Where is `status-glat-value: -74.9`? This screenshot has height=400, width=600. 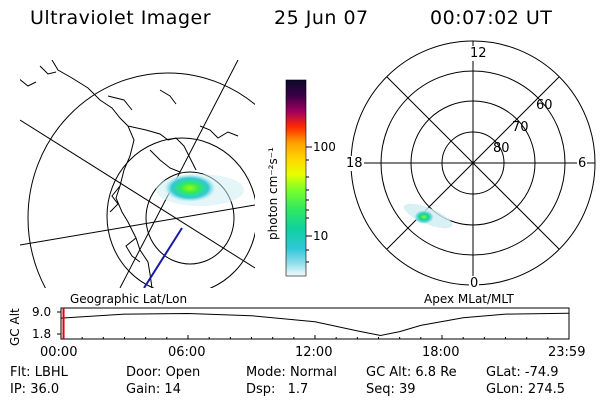
status-glat-value: -74.9 is located at coordinates (541, 372).